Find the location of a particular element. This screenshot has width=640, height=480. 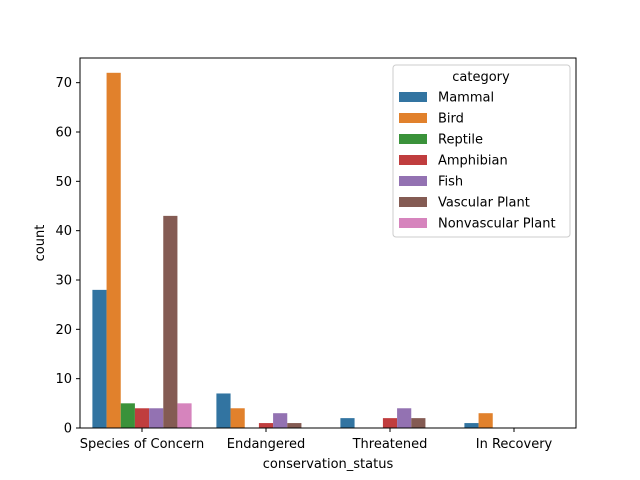

legend-label: Bird is located at coordinates (451, 119).